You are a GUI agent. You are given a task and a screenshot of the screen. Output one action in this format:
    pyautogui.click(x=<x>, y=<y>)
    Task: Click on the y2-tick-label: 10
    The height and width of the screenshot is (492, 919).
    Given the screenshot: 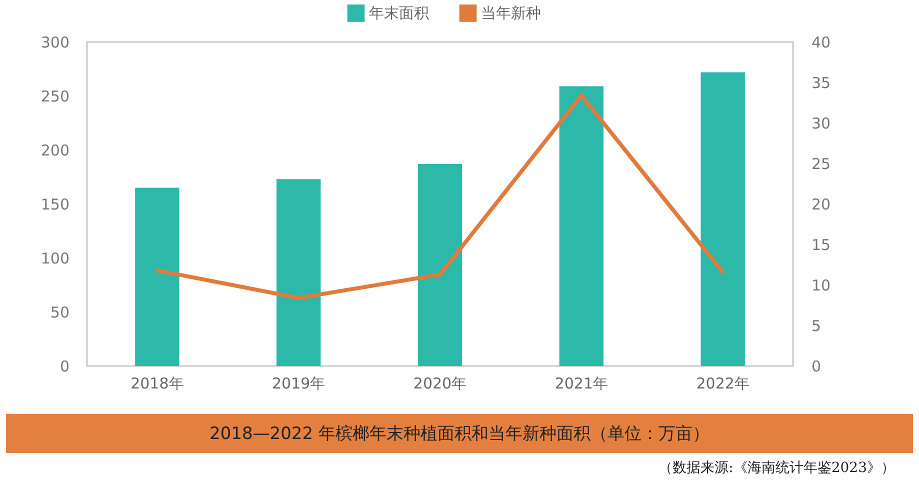 What is the action you would take?
    pyautogui.click(x=821, y=285)
    